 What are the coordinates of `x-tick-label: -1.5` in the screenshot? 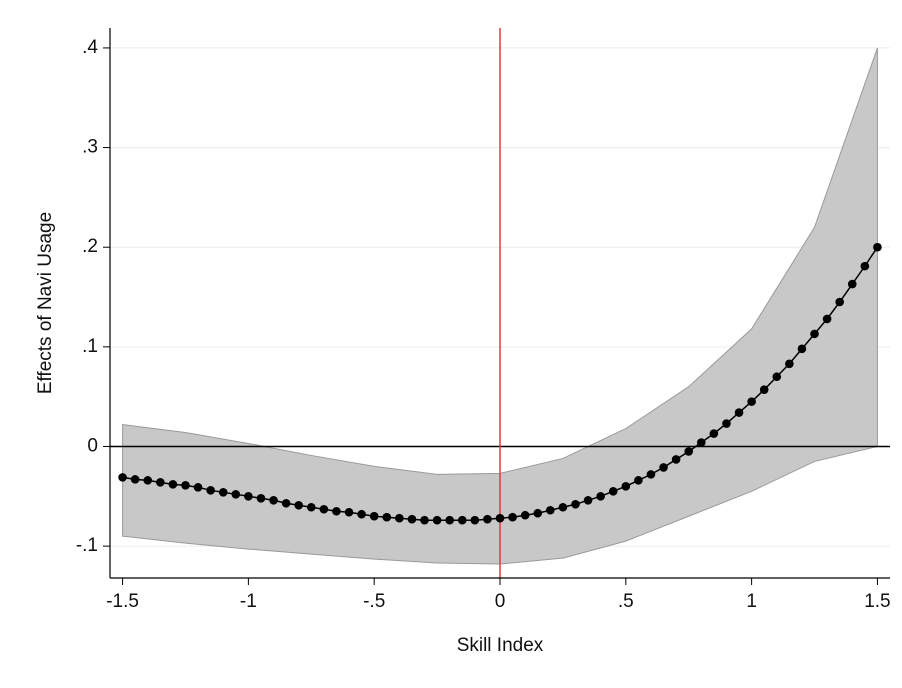 It's located at (122, 601).